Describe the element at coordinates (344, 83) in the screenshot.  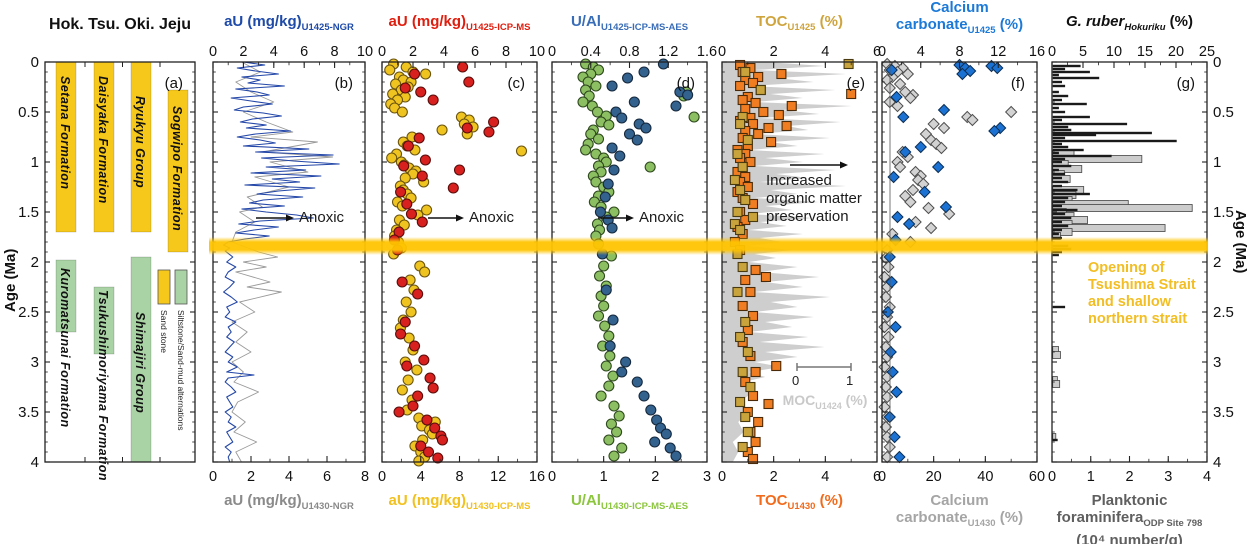
I see `svg-text: (b)` at that location.